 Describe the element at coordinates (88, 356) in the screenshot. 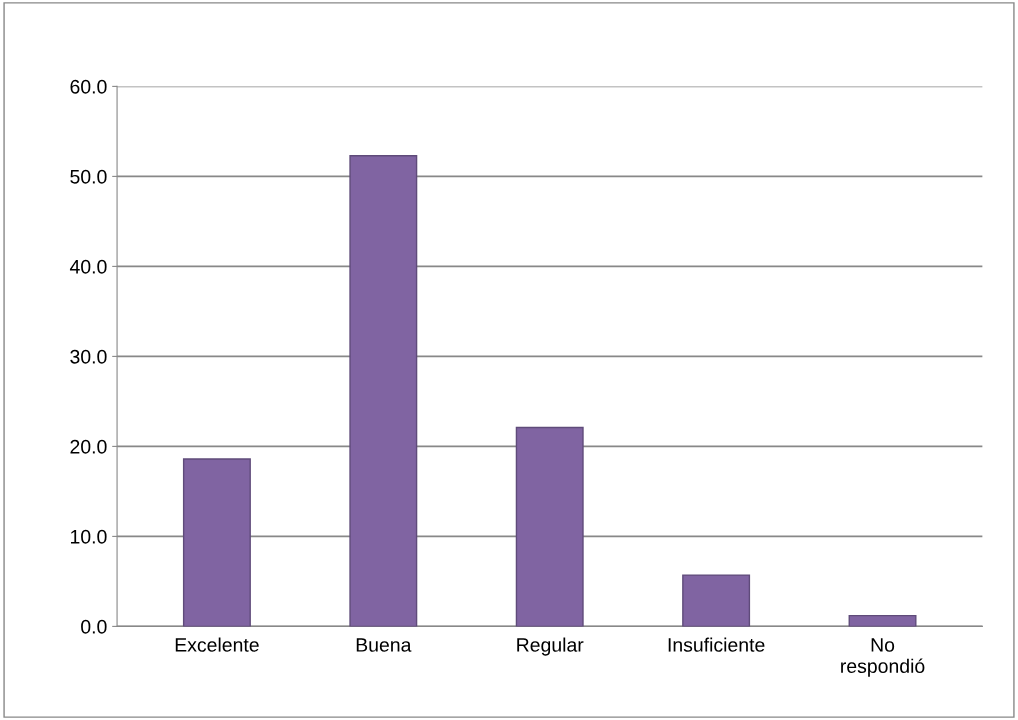

I see `y-tick-label: 30.0` at that location.